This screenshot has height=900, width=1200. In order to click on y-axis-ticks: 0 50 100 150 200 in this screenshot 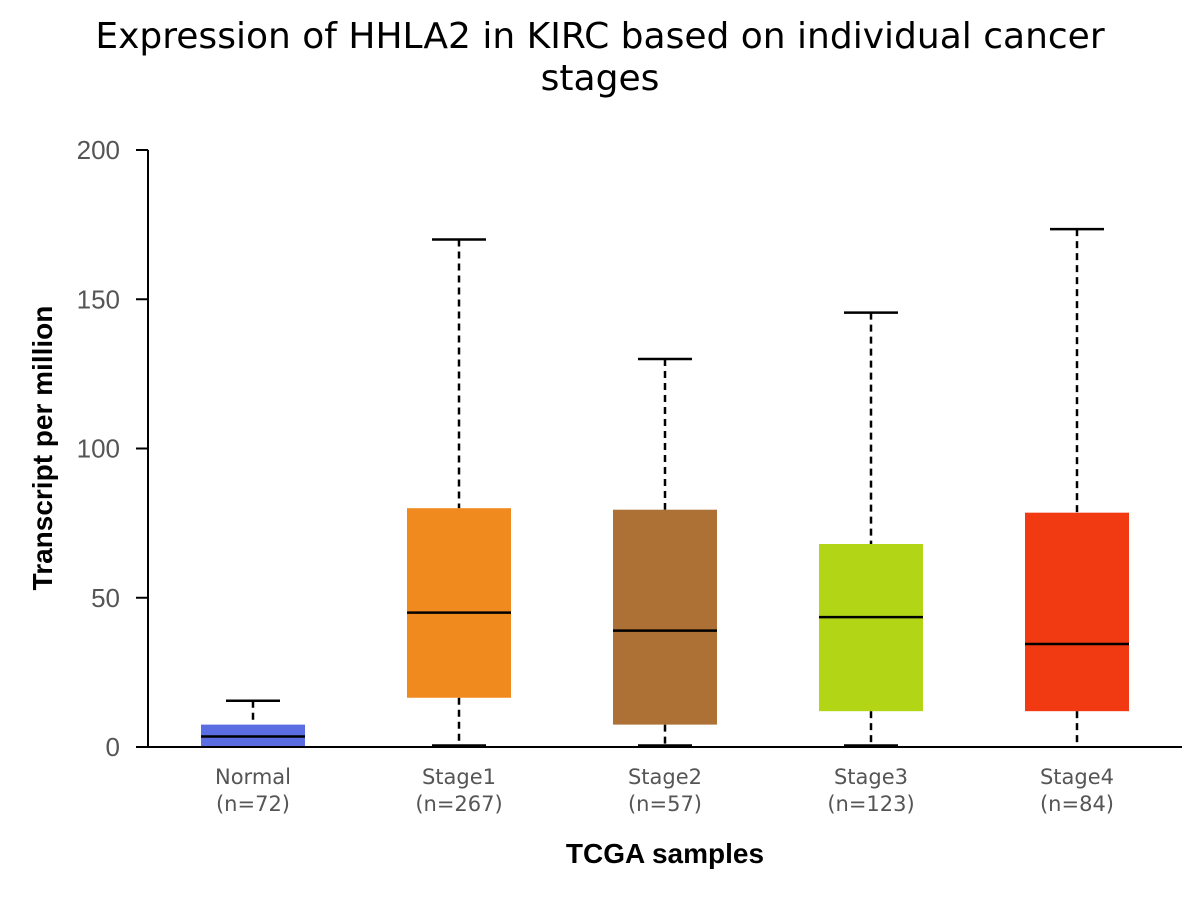, I will do `click(112, 448)`.